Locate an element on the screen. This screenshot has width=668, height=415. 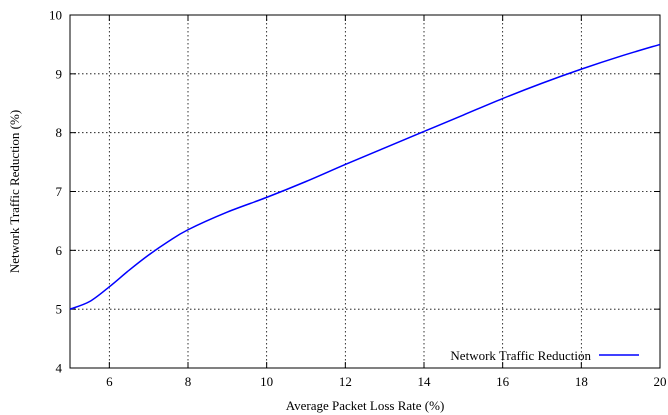
y-tick-label: 6 is located at coordinates (59, 250).